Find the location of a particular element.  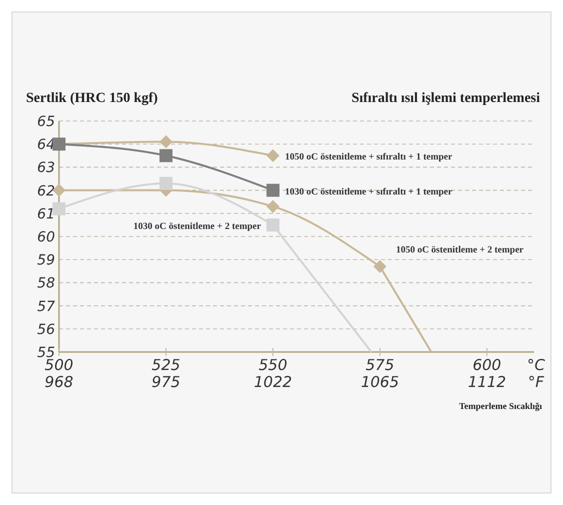

x-tick-label: 525 is located at coordinates (166, 365).